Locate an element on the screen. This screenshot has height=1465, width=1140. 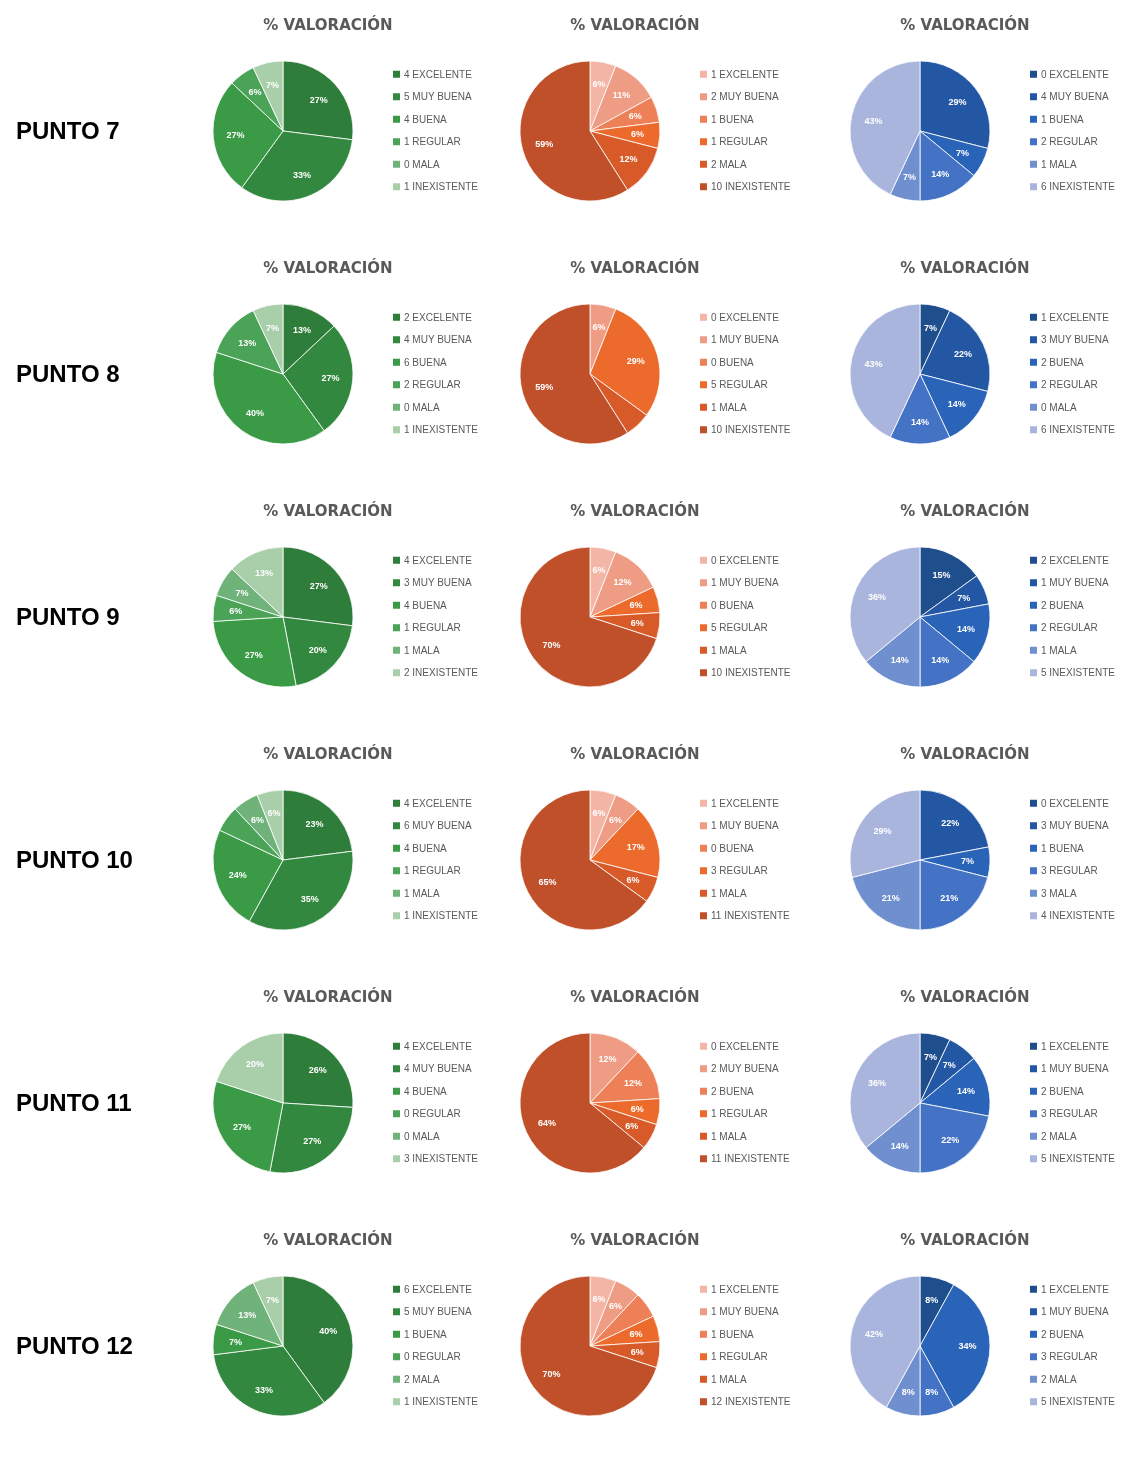
legend-label: 1 INEXISTENTE is located at coordinates (441, 916).